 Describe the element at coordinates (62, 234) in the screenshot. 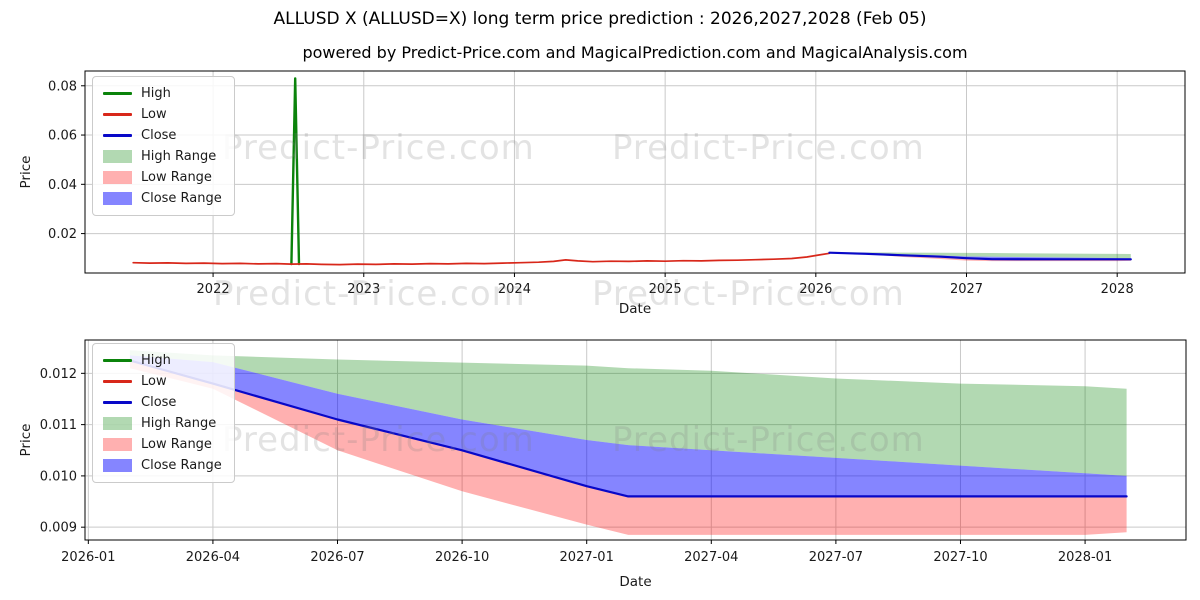

I see `y-tick-label: 0.02` at that location.